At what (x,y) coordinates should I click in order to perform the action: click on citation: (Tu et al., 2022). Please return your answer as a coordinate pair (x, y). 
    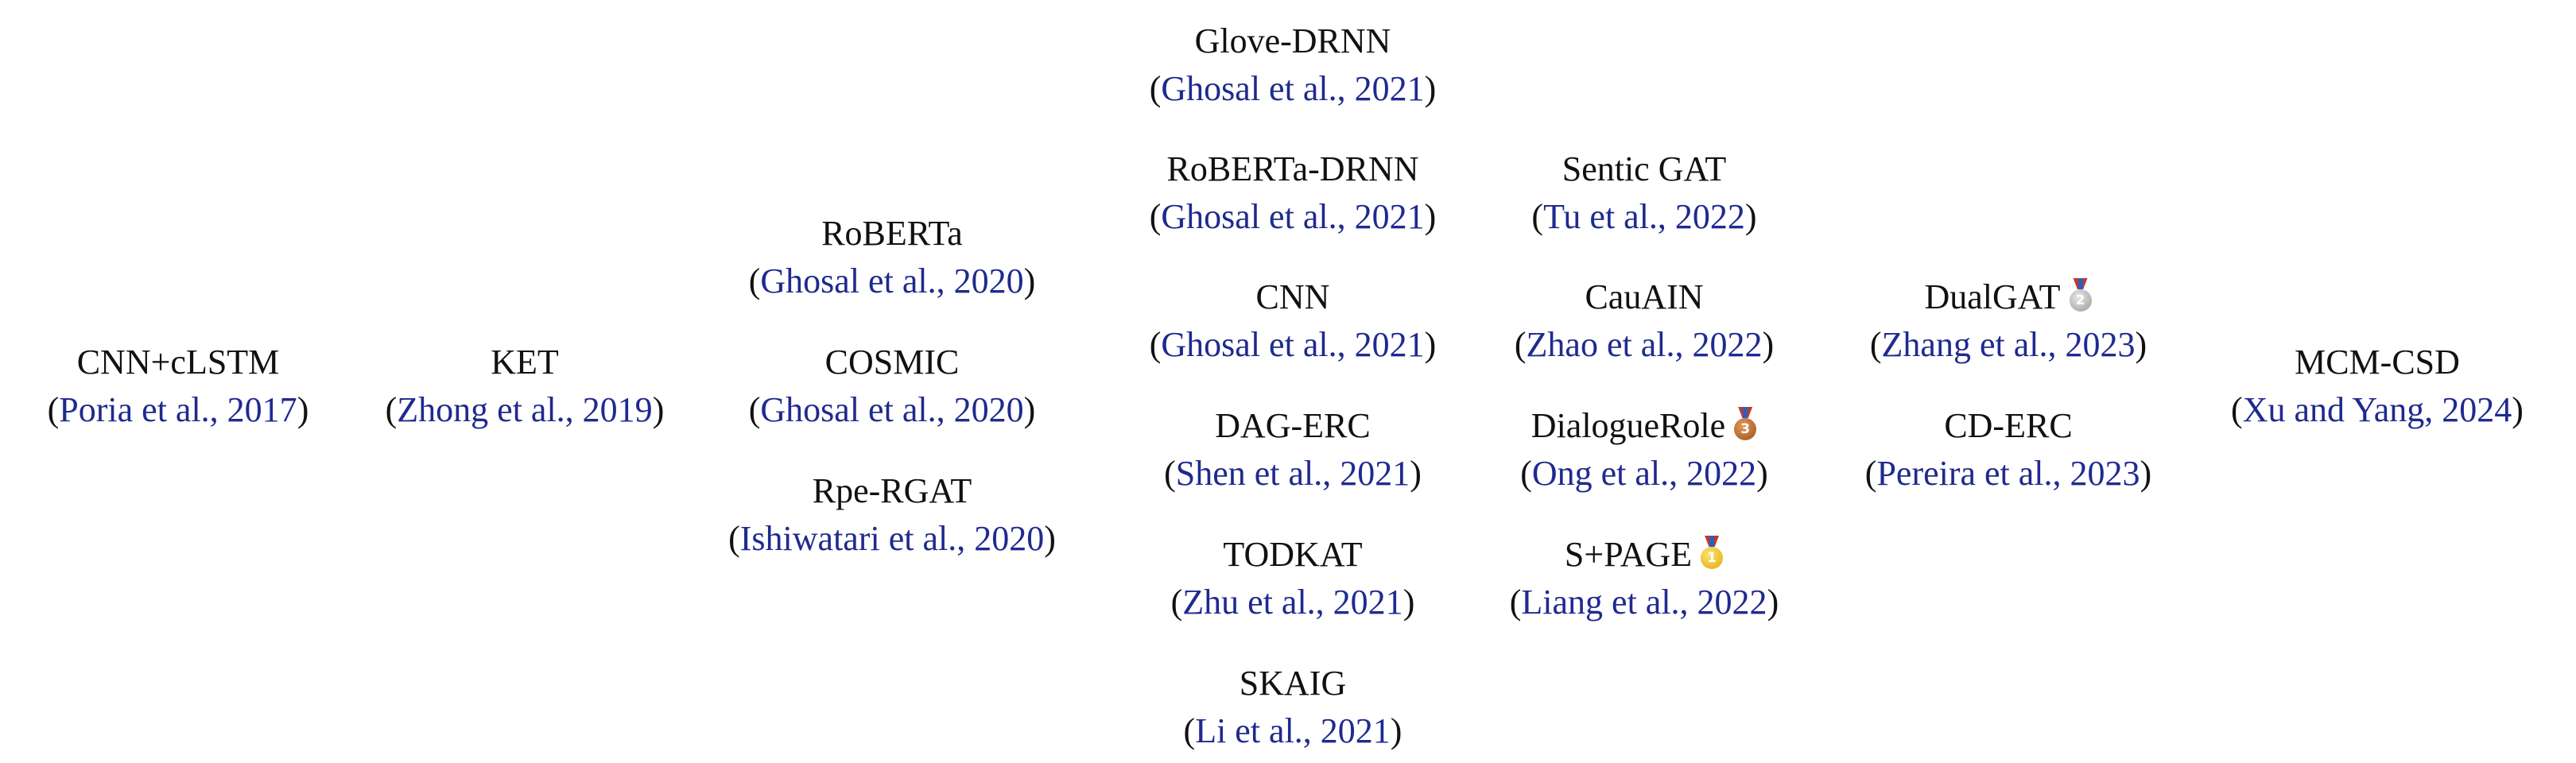
    Looking at the image, I should click on (1644, 216).